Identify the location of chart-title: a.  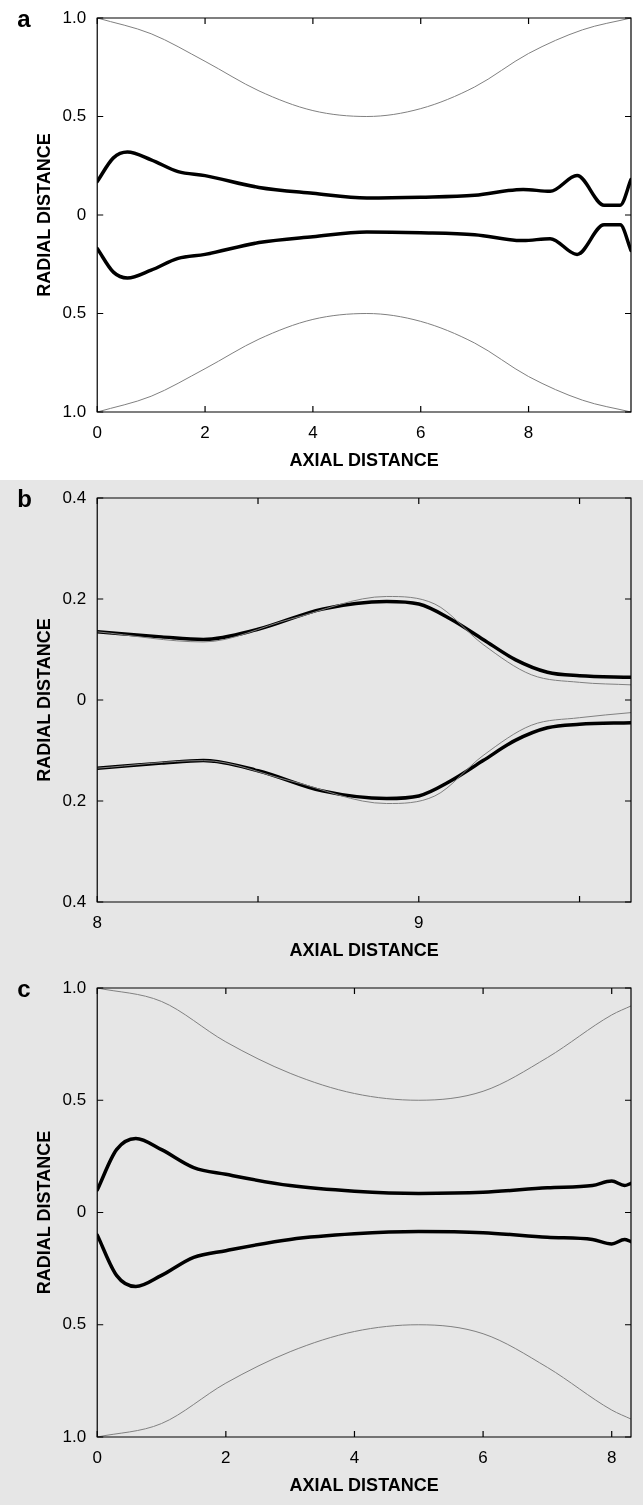
(24, 18).